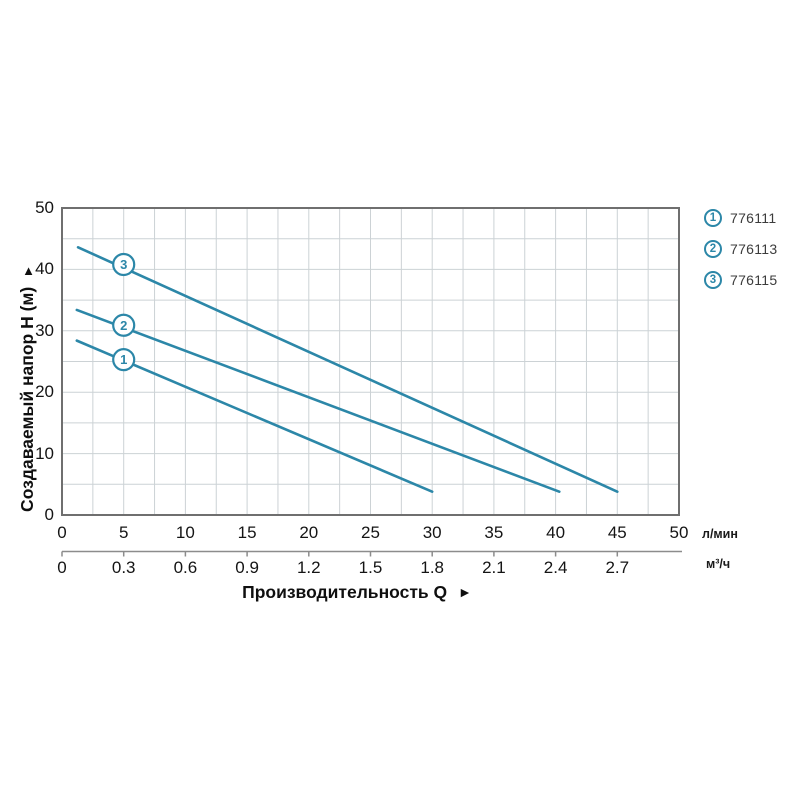 The height and width of the screenshot is (800, 800). I want to click on x-axis-secondary-unit-label: м³/ч, so click(718, 564).